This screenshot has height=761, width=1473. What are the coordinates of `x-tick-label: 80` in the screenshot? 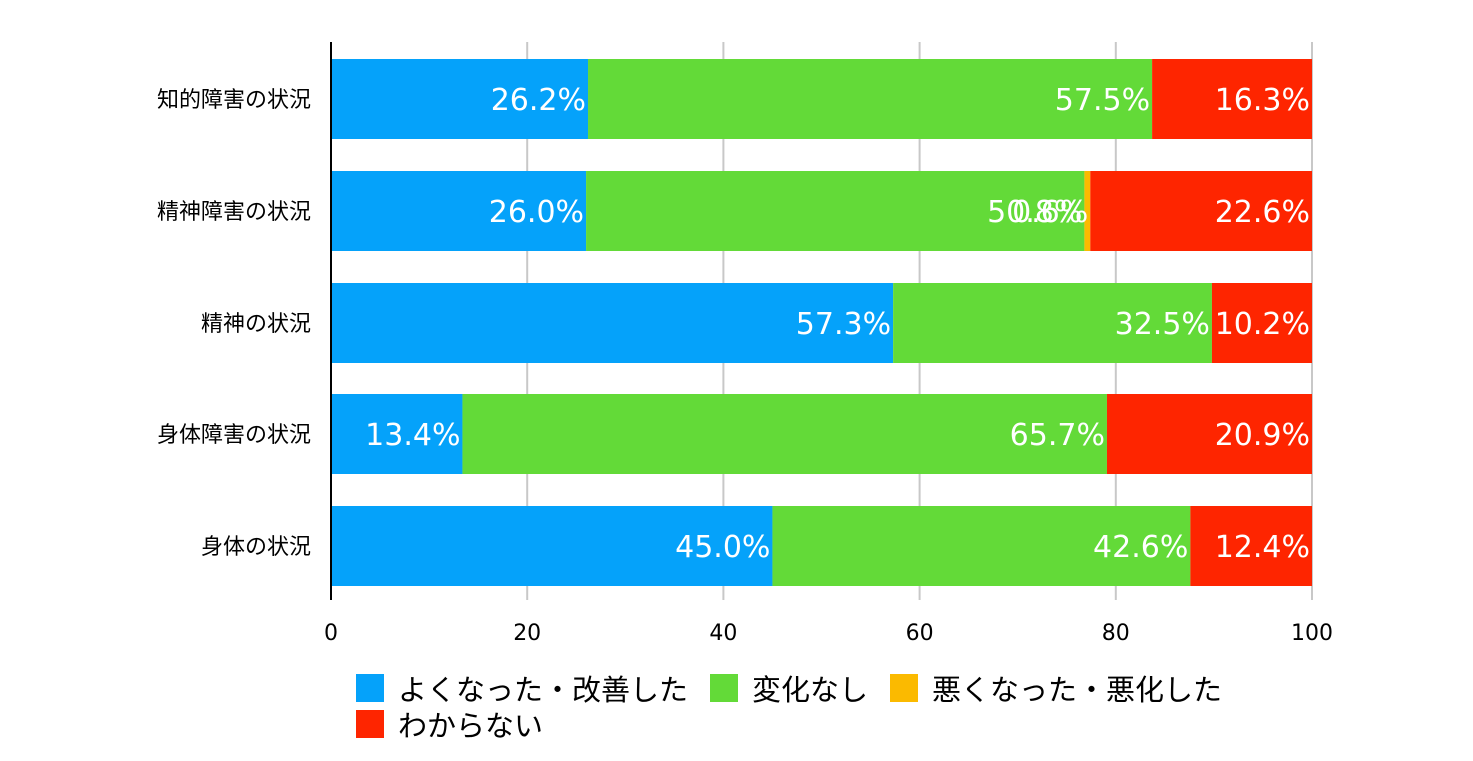 It's located at (1116, 633).